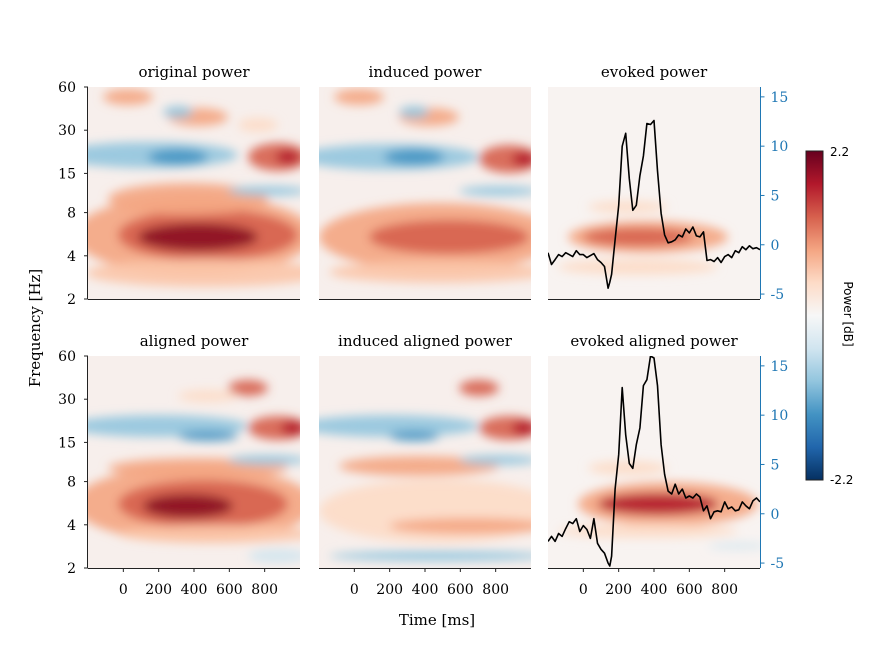 The width and height of the screenshot is (875, 656). What do you see at coordinates (830, 316) in the screenshot?
I see `colorbar: 2.2 -2.2 Power [dB]` at bounding box center [830, 316].